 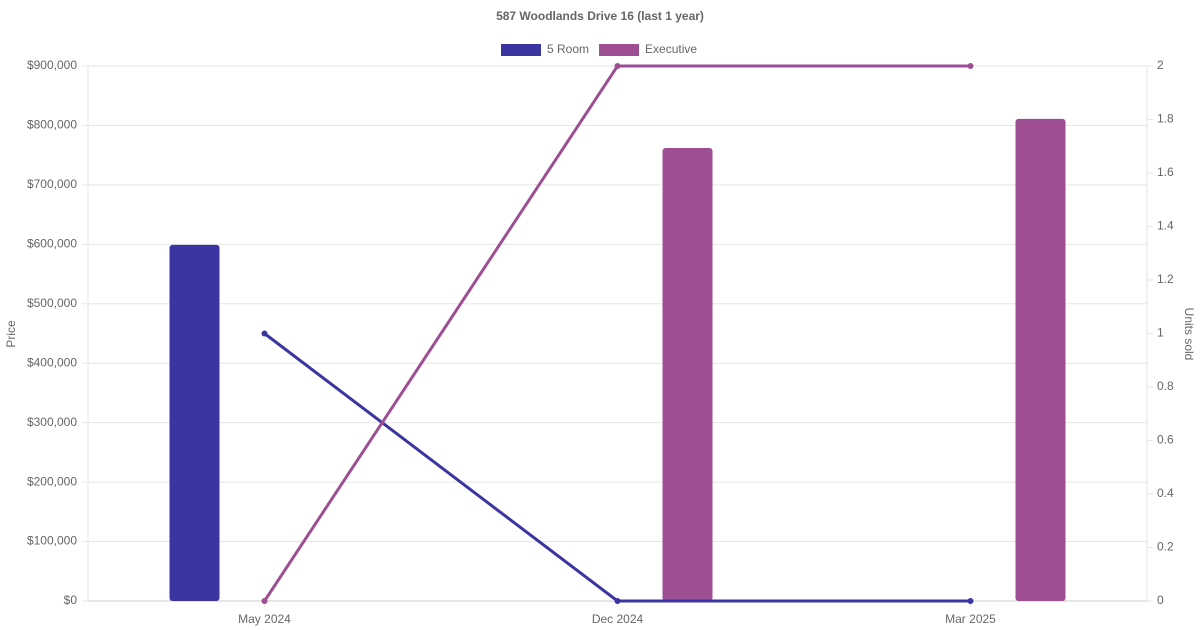 I want to click on y2-tick-label: 1.2, so click(x=1165, y=279).